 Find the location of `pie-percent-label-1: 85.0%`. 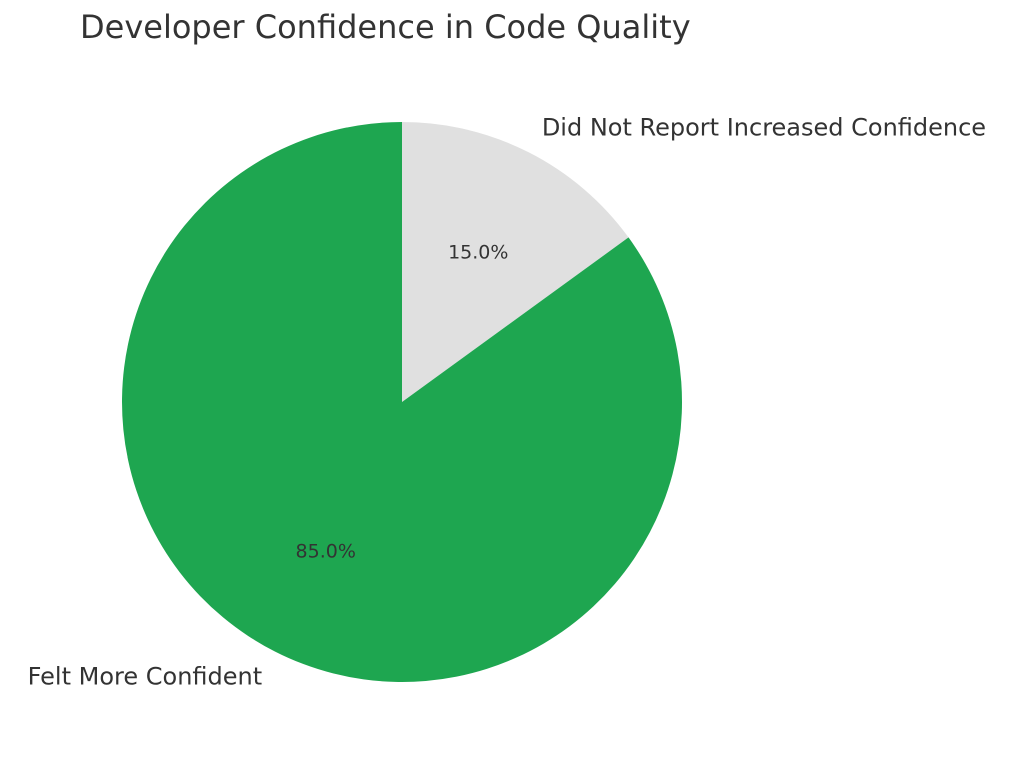

pie-percent-label-1: 85.0% is located at coordinates (326, 552).